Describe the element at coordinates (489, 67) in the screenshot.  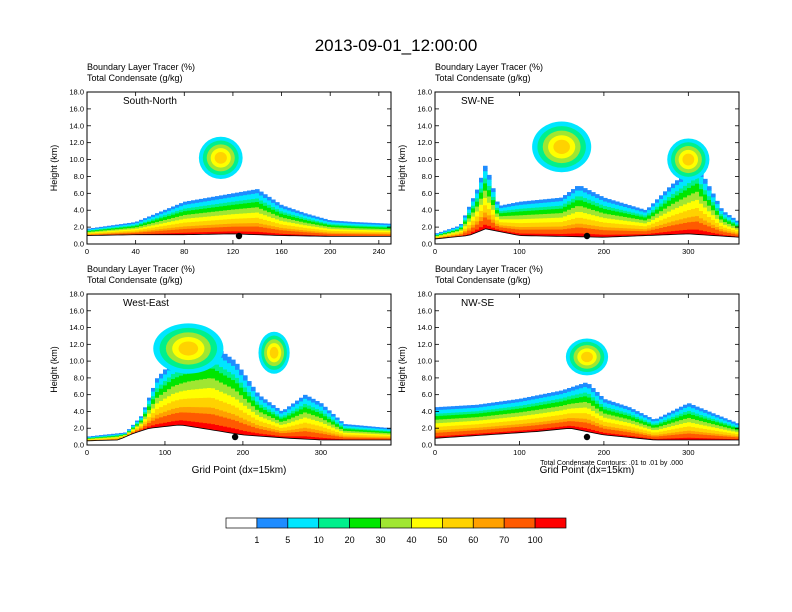
I see `panel-subtitle-tracer: Boundary Layer Tracer (%)` at that location.